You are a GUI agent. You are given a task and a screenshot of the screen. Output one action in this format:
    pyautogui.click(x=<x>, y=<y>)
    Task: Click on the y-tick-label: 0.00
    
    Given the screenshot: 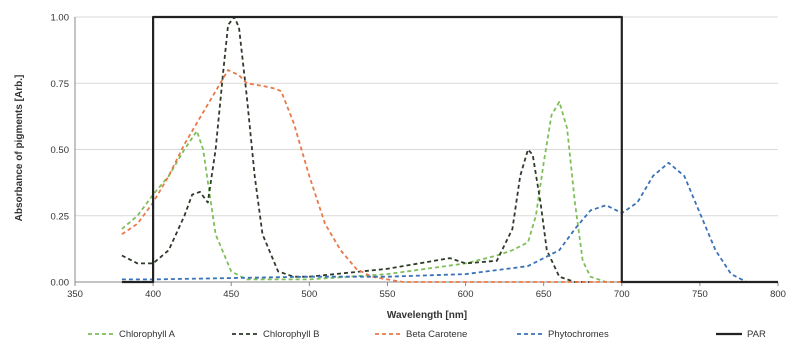 What is the action you would take?
    pyautogui.click(x=60, y=283)
    